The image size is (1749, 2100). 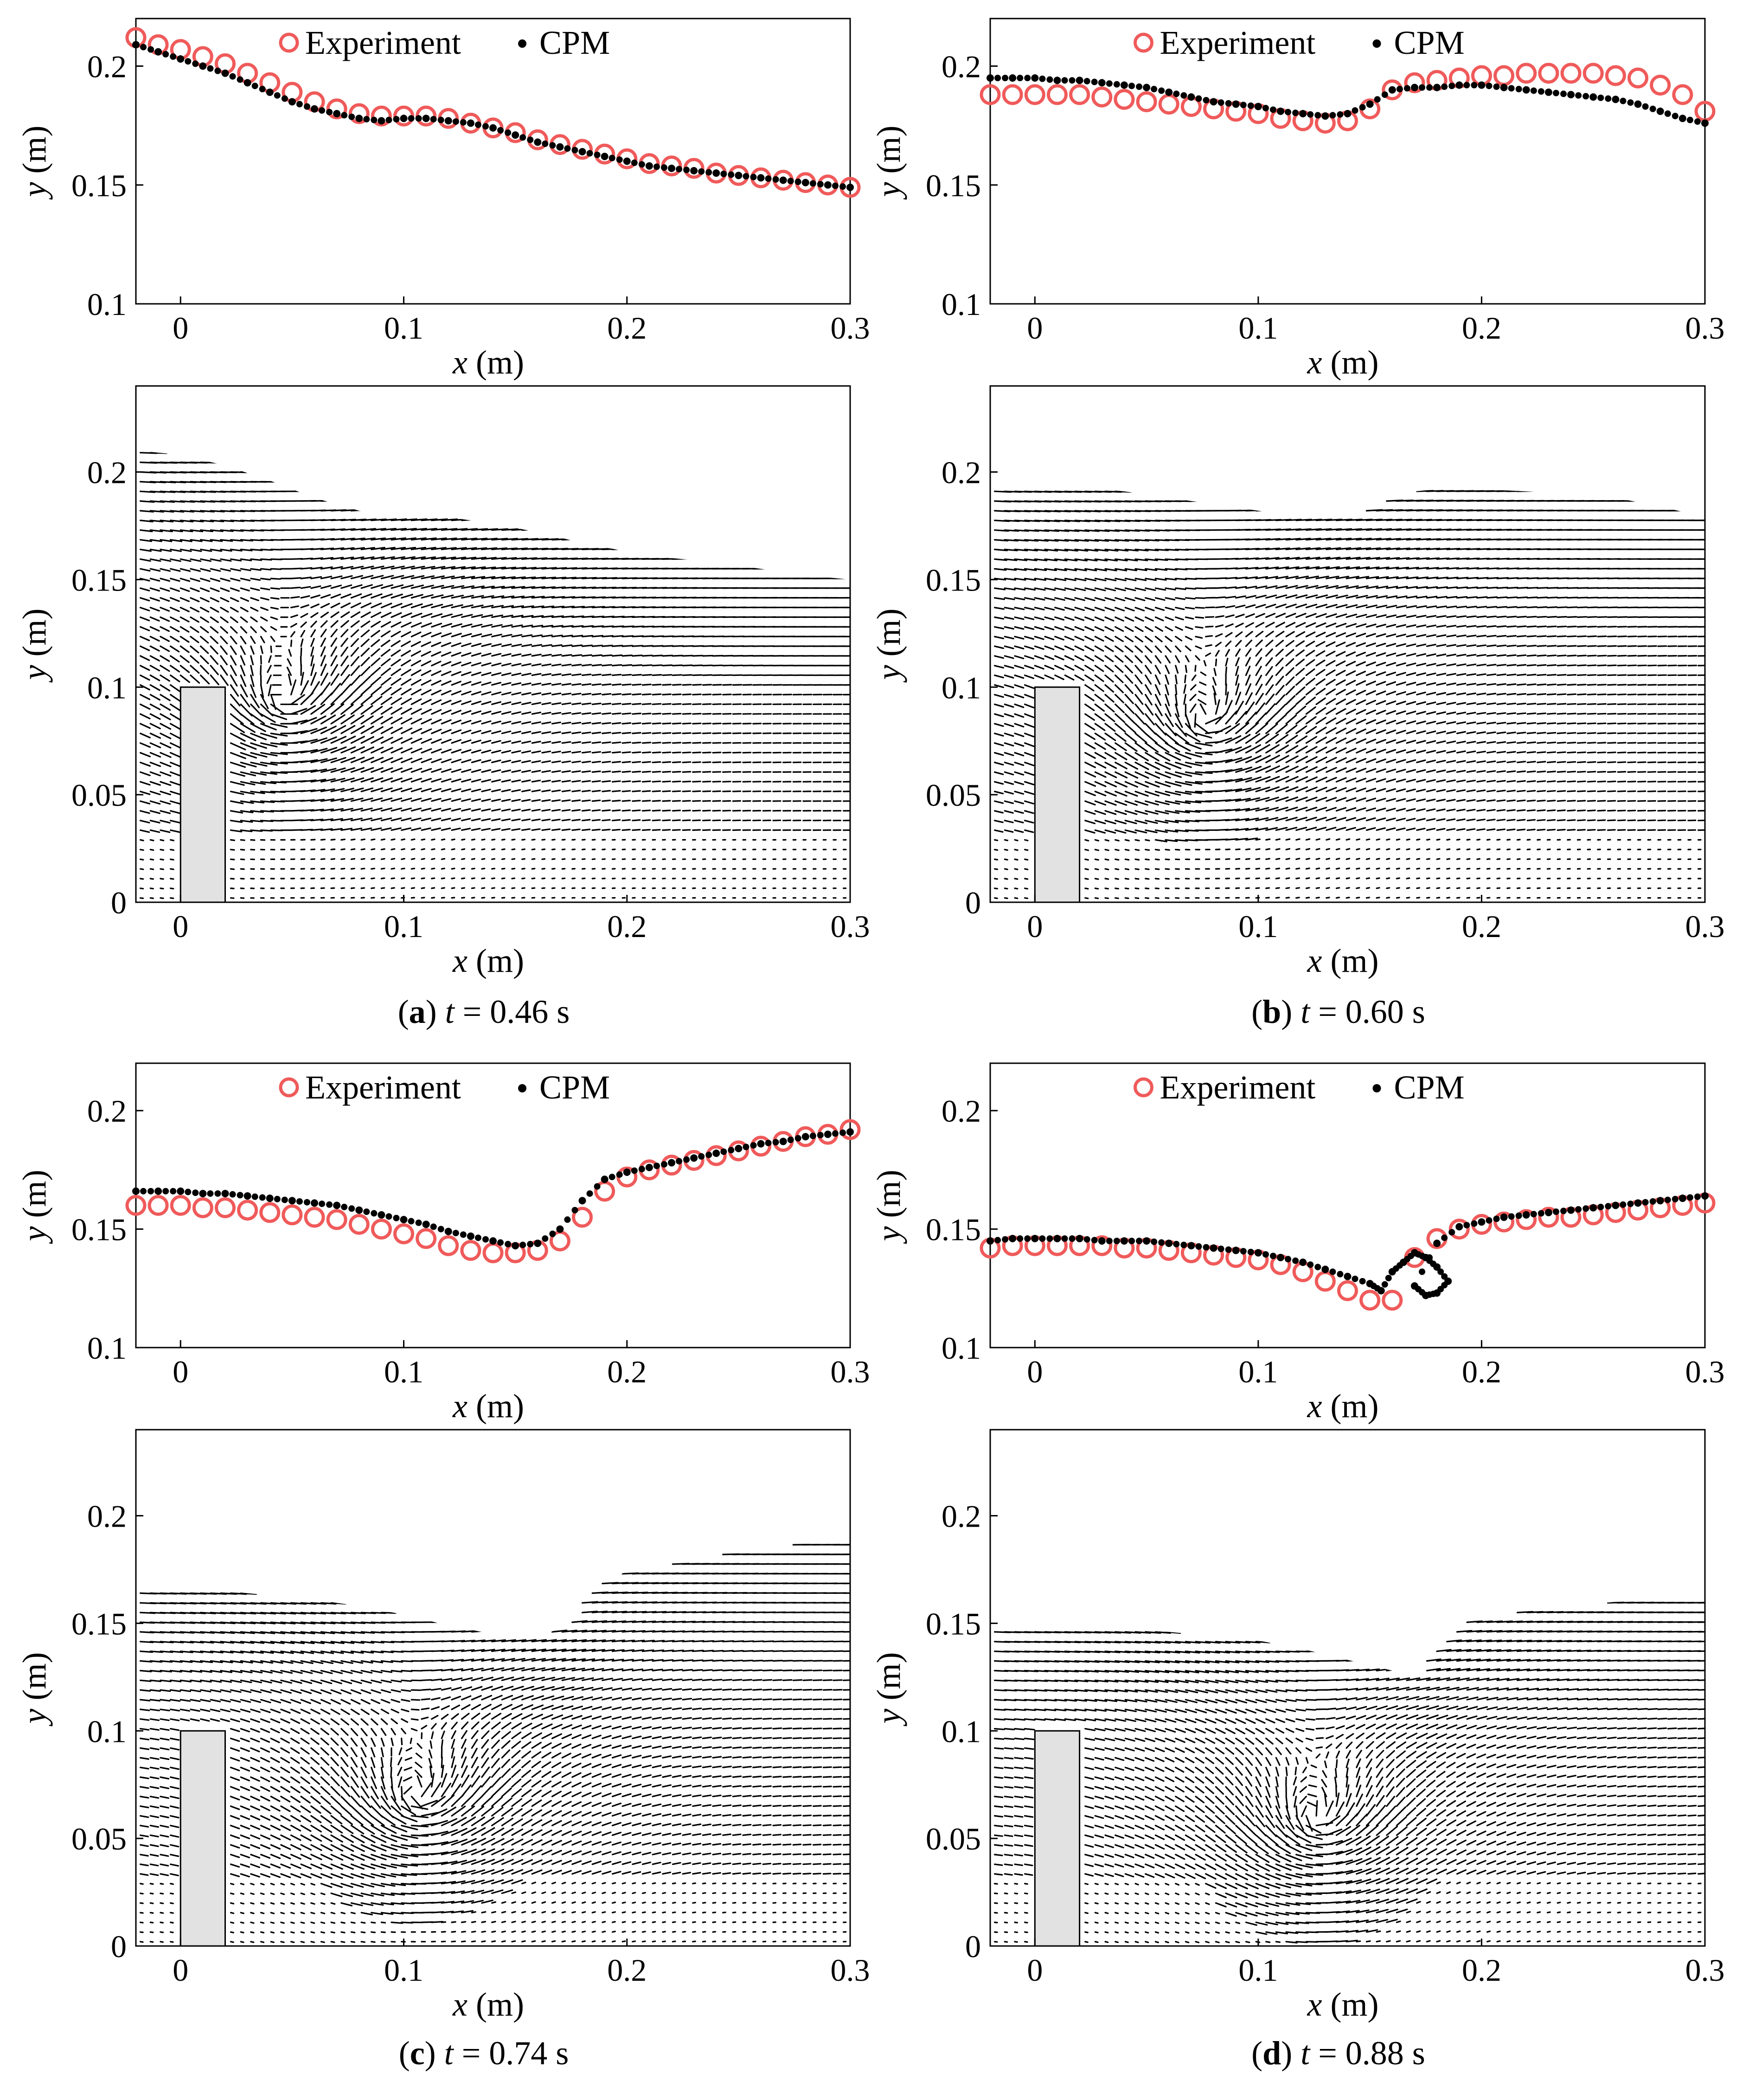 I want to click on y-tick-label: 0, so click(x=973, y=1946).